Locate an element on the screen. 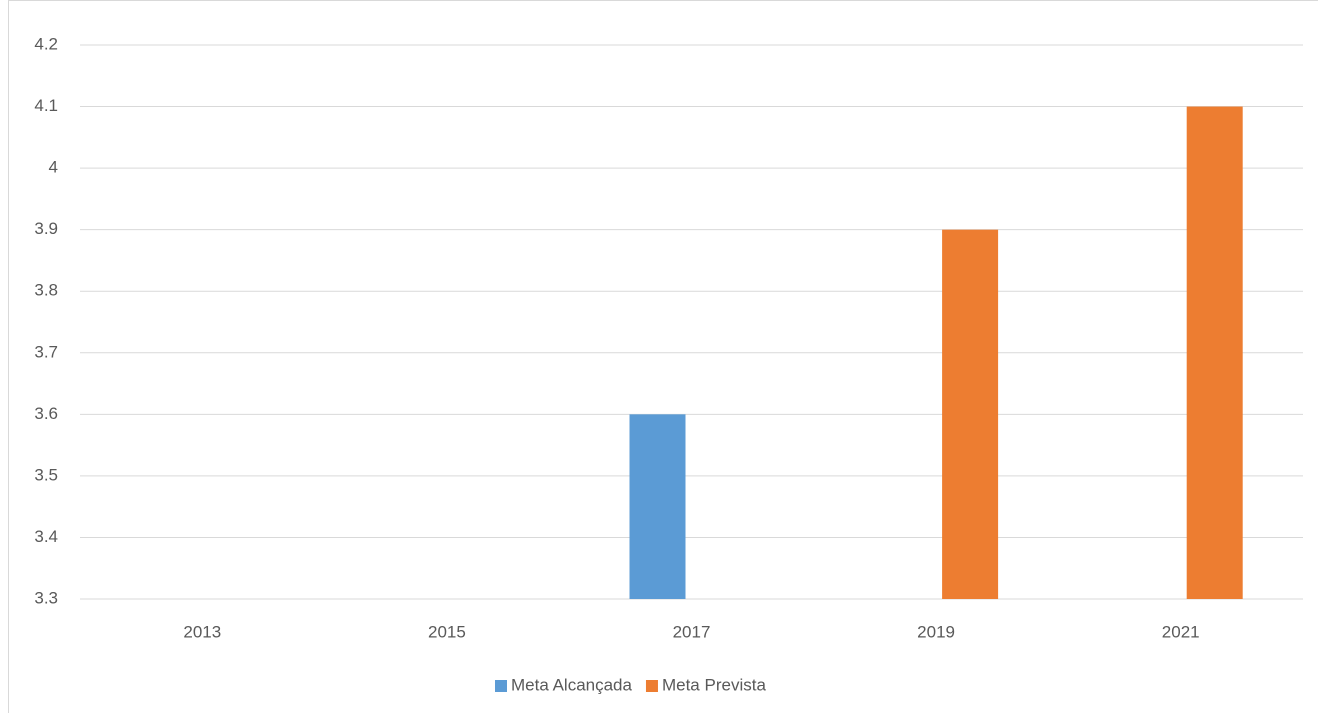 The image size is (1318, 713). y-tick-label: 3.7 is located at coordinates (46, 351).